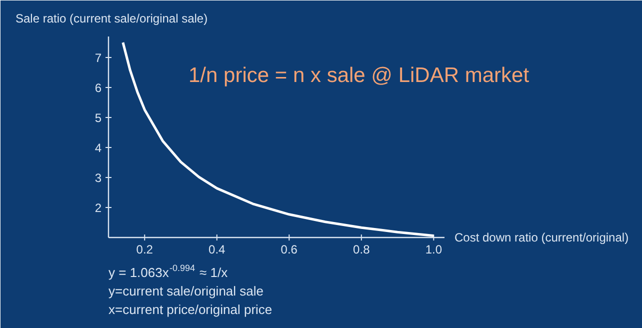  I want to click on text: y=current sale/original sale, so click(186, 291).